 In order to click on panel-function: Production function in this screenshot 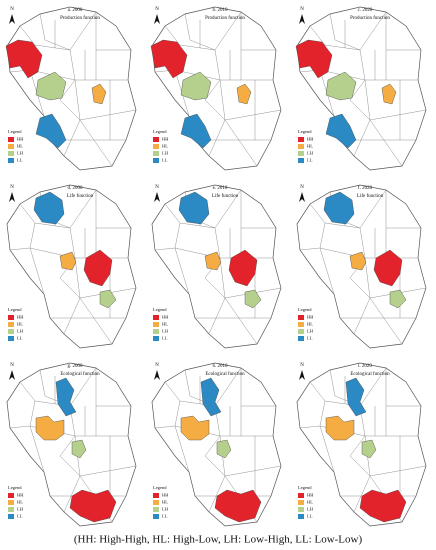, I will do `click(80, 18)`.